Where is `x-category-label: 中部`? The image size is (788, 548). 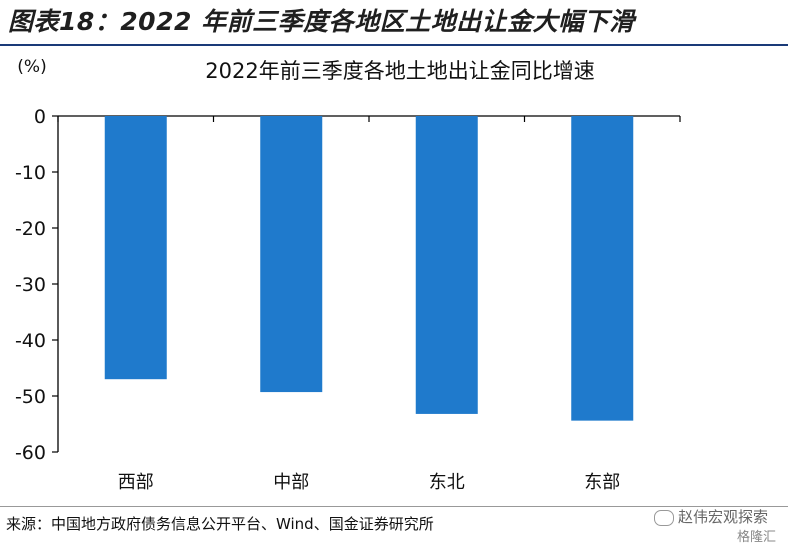 x-category-label: 中部 is located at coordinates (291, 482).